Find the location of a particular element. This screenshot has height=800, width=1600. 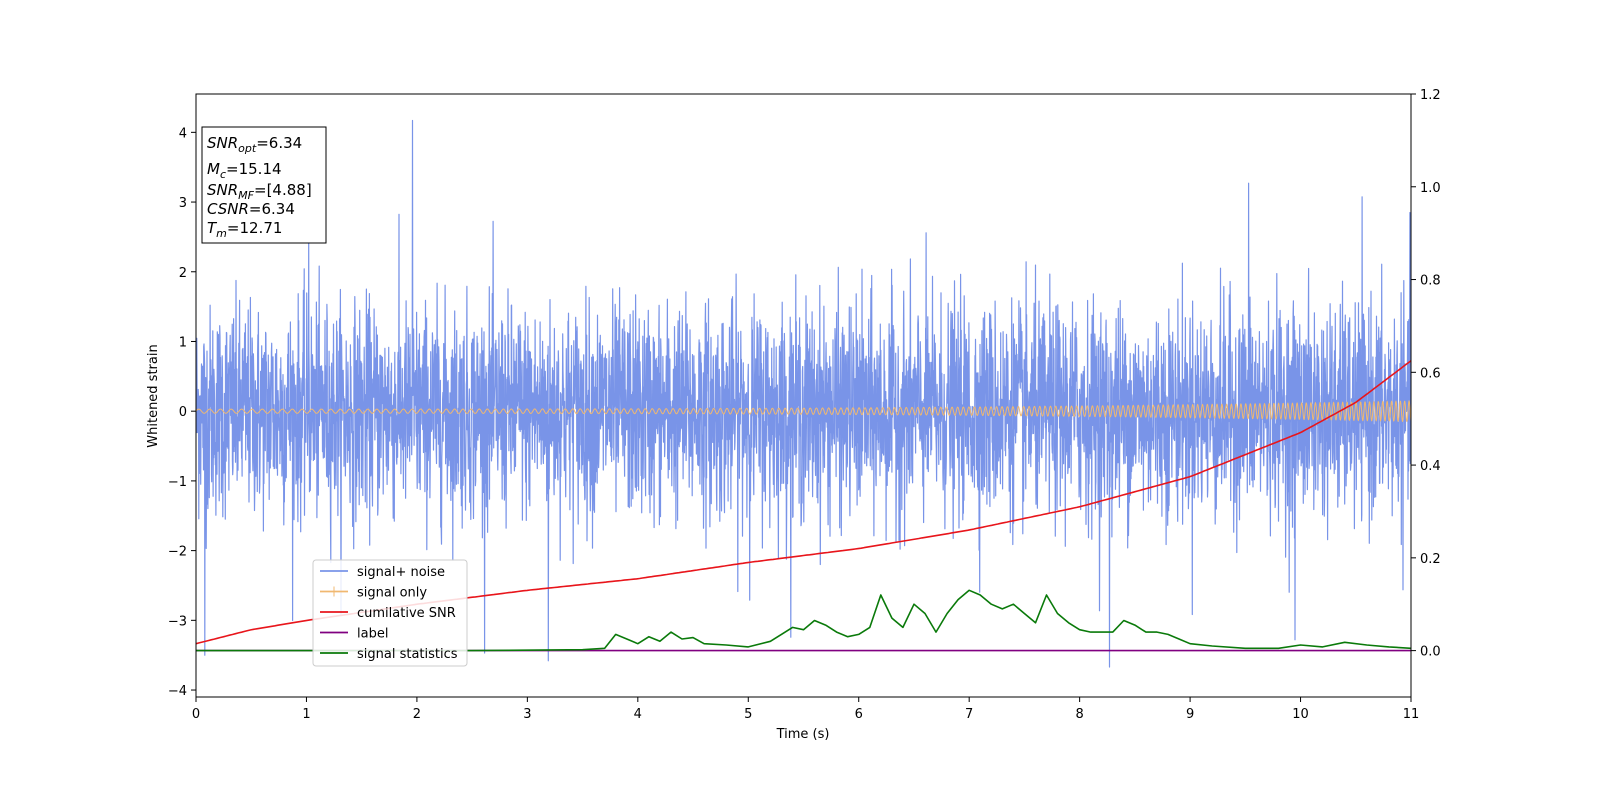

stats-subscript-1: c is located at coordinates (223, 174).